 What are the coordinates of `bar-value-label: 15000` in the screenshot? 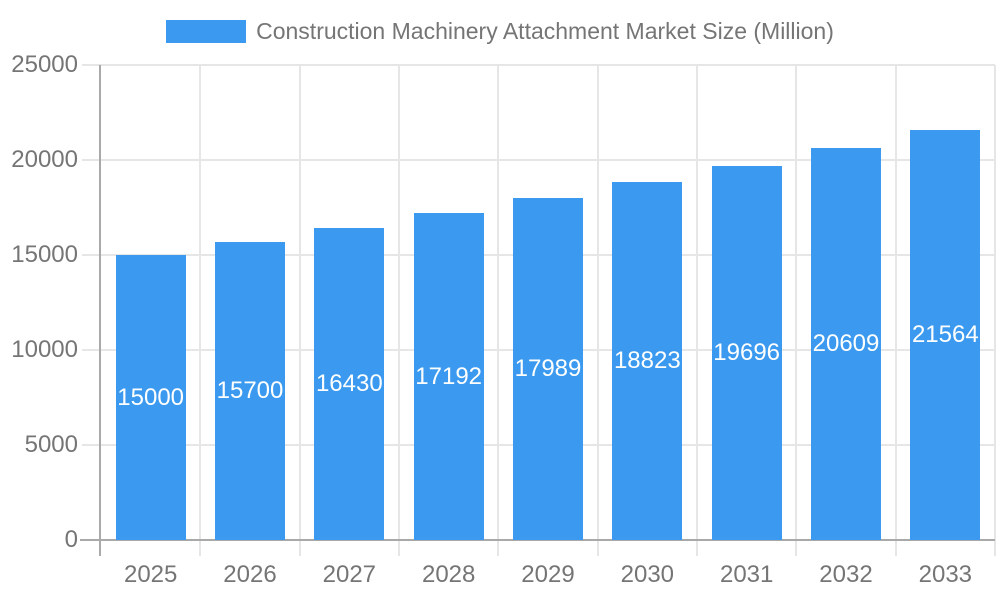 It's located at (151, 397).